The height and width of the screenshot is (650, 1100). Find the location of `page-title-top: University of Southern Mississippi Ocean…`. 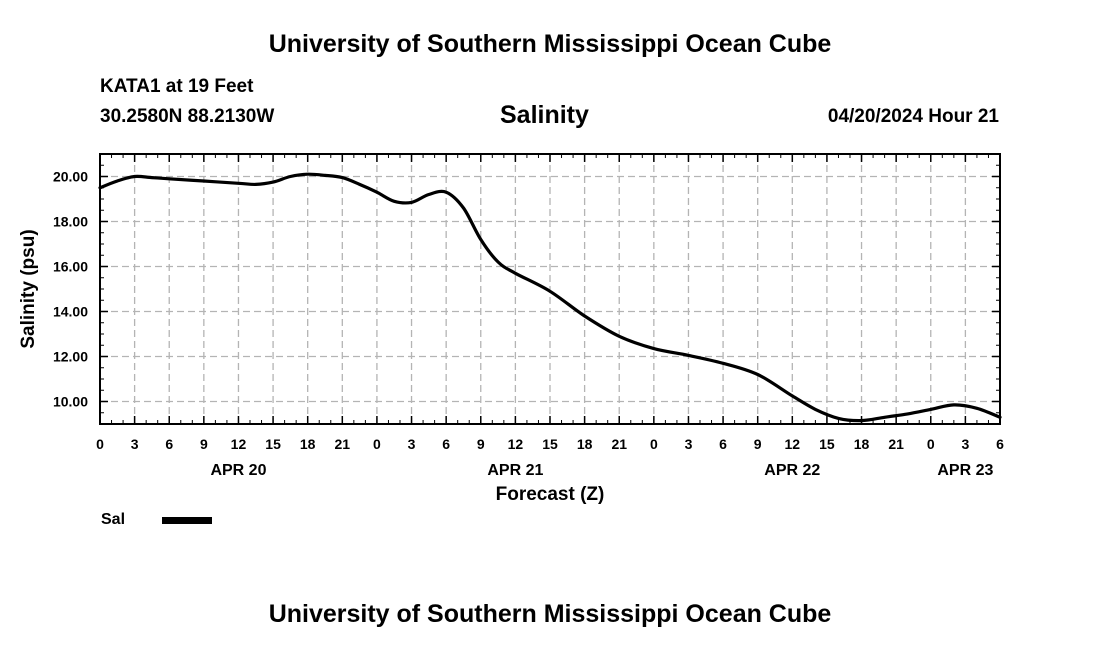

page-title-top: University of Southern Mississippi Ocean… is located at coordinates (550, 44).